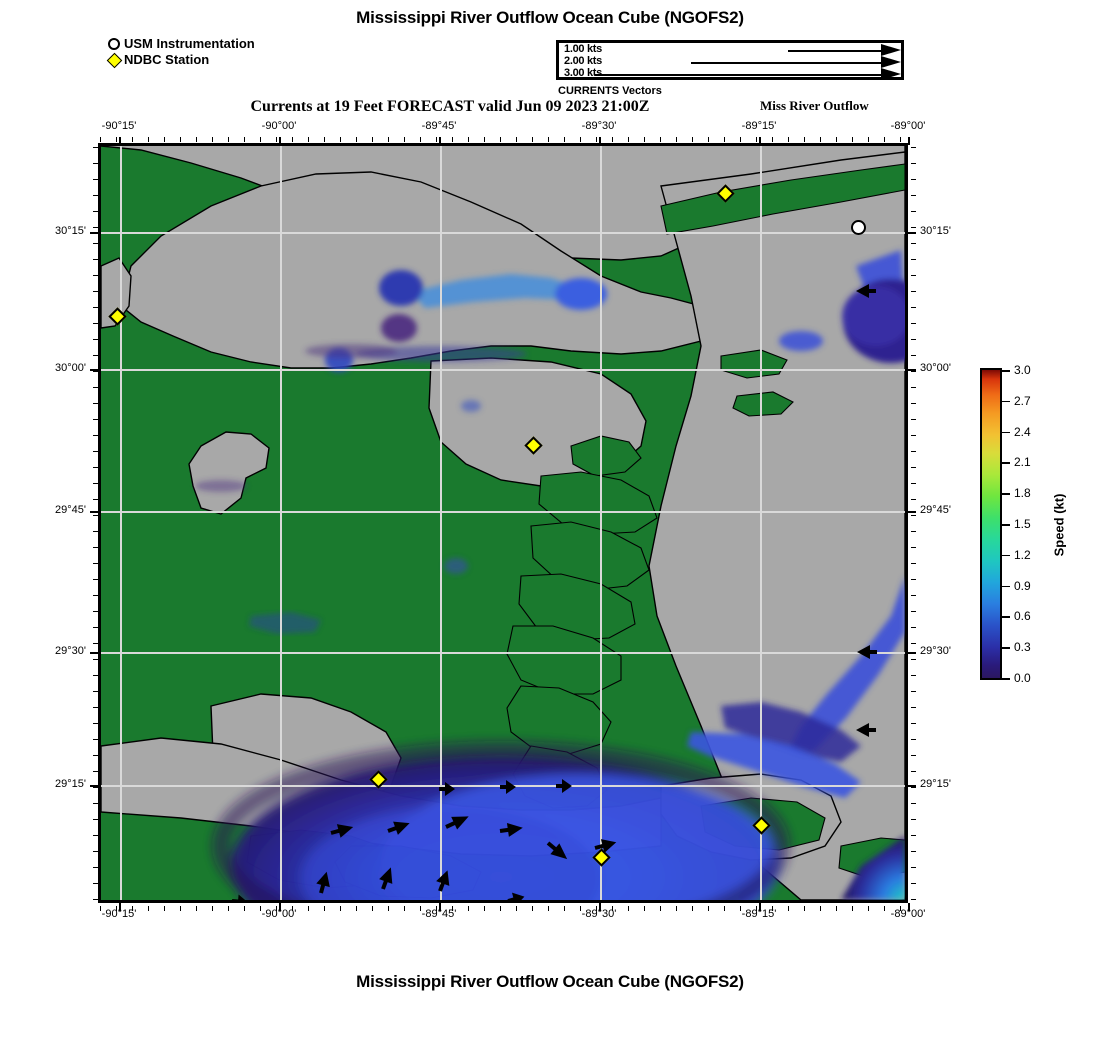  Describe the element at coordinates (858, 227) in the screenshot. I see `usm-instrumentation-marker` at that location.